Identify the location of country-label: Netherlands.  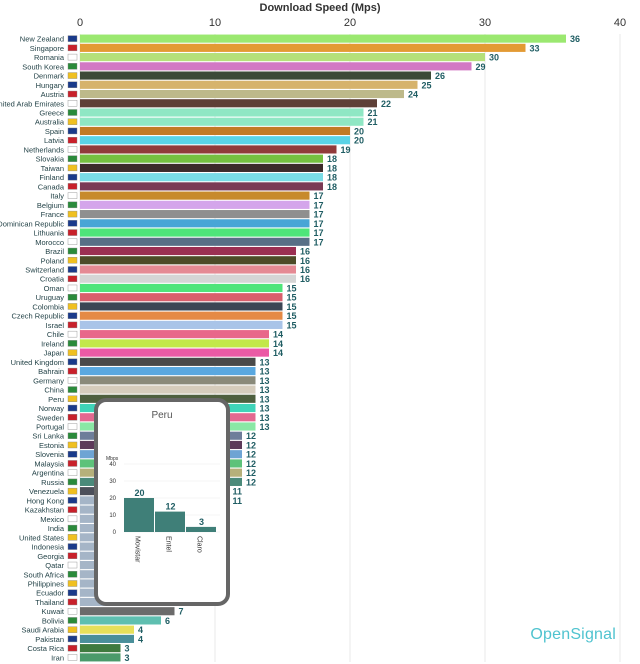
(44, 149).